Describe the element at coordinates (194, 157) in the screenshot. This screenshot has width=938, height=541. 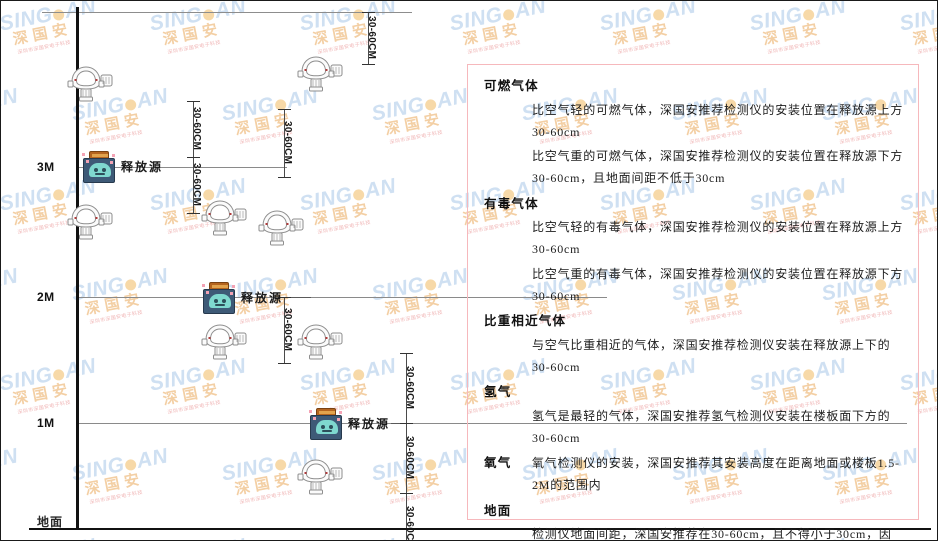
I see `dimension-group: 30-60CM 30-60CM` at that location.